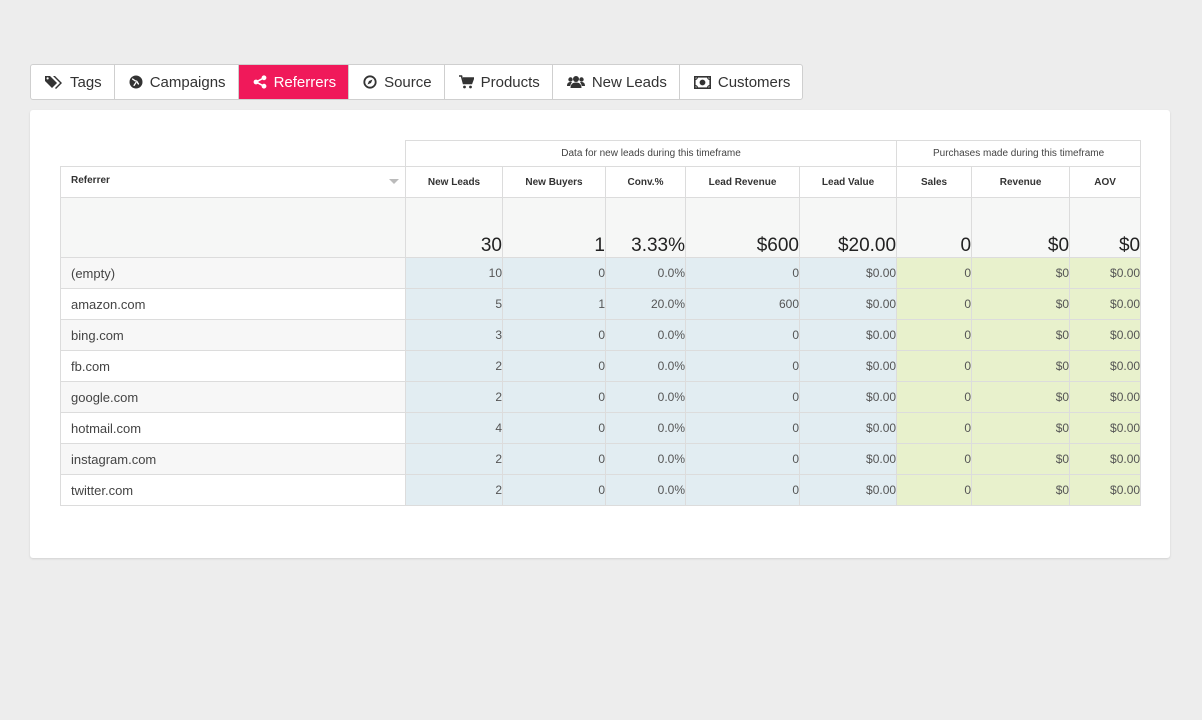  I want to click on column-header-lead-value: Lead Value, so click(848, 182).